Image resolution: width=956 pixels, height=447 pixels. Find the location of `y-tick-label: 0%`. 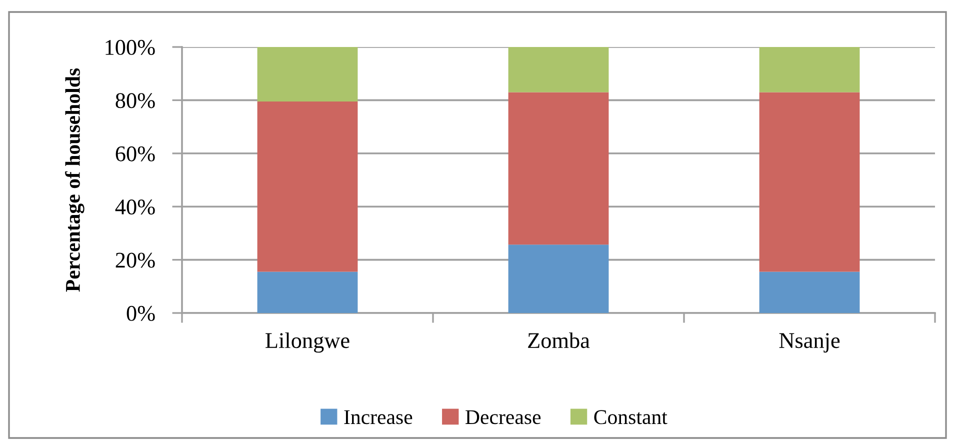

y-tick-label: 0% is located at coordinates (140, 313).